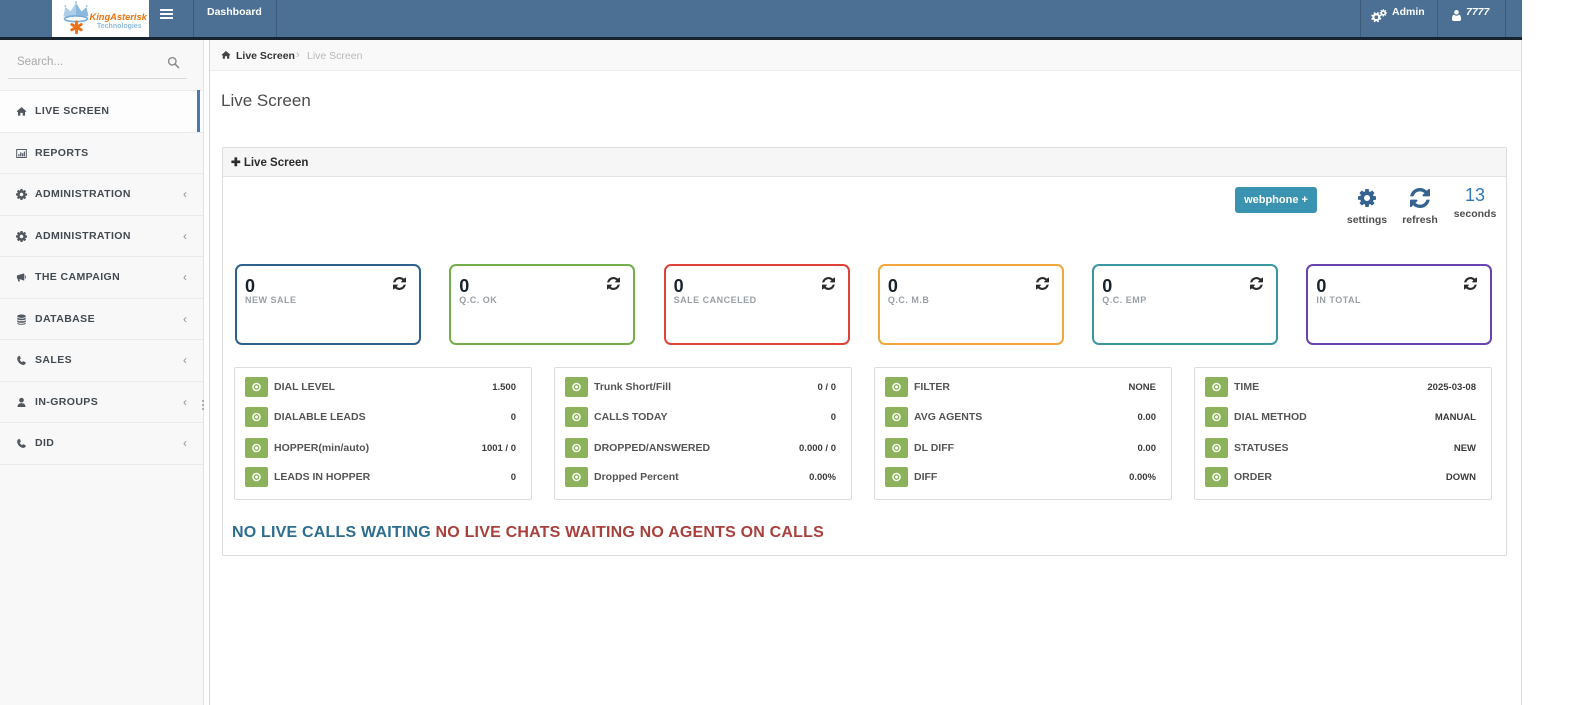  What do you see at coordinates (119, 26) in the screenshot?
I see `svg-text: Technologies` at bounding box center [119, 26].